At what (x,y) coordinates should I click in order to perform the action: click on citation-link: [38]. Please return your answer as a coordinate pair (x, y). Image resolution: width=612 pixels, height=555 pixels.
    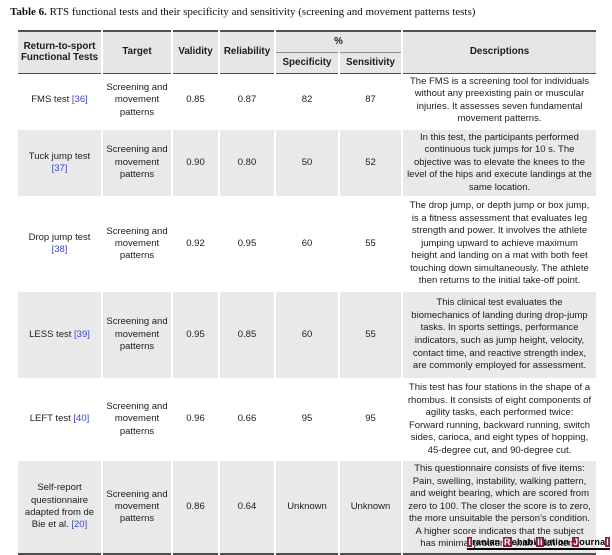
    Looking at the image, I should click on (59, 250).